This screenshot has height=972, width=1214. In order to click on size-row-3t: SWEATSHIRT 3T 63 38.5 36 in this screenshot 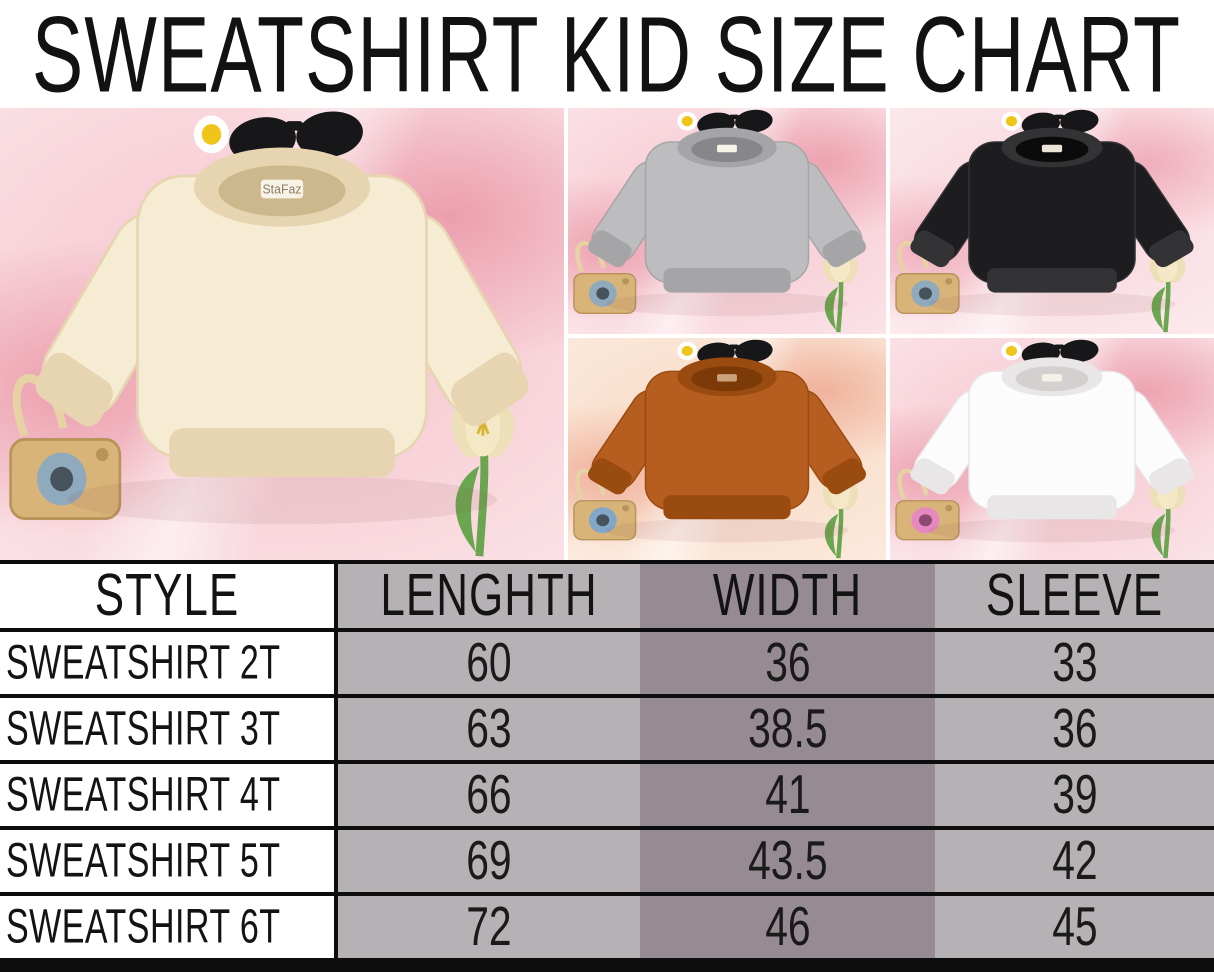, I will do `click(607, 731)`.